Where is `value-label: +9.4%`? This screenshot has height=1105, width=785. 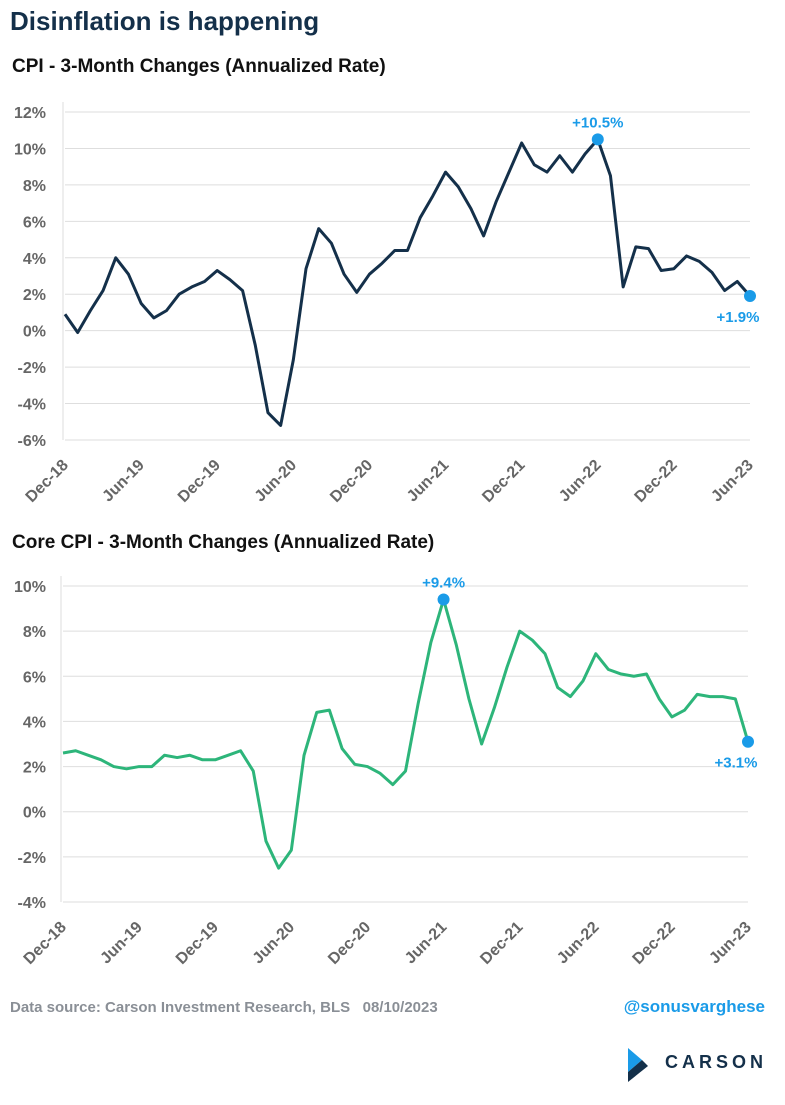
value-label: +9.4% is located at coordinates (443, 583).